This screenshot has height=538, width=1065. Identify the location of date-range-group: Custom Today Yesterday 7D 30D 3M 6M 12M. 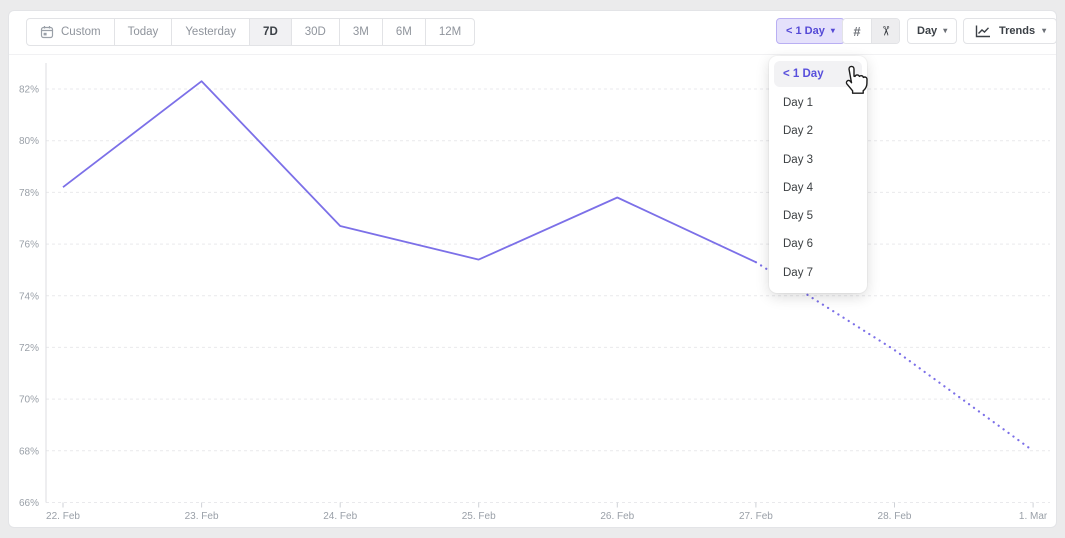
(251, 32).